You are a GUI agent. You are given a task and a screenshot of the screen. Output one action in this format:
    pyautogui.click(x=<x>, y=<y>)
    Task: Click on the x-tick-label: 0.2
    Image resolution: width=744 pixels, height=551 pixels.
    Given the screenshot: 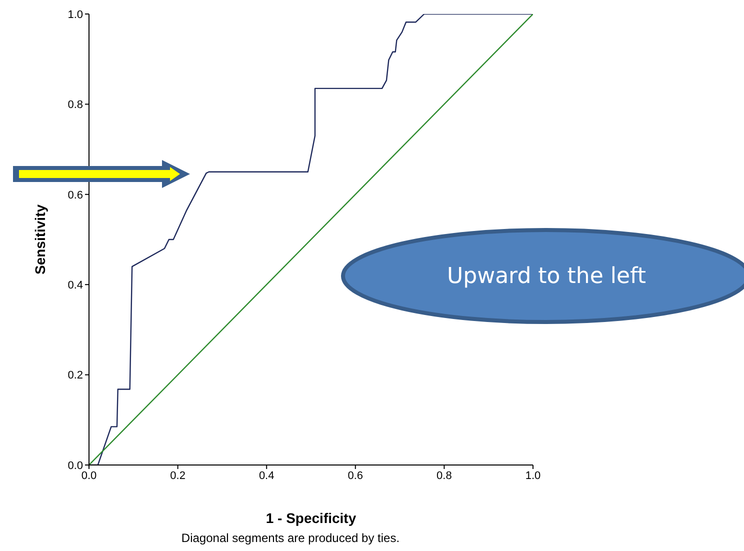 What is the action you would take?
    pyautogui.click(x=178, y=476)
    